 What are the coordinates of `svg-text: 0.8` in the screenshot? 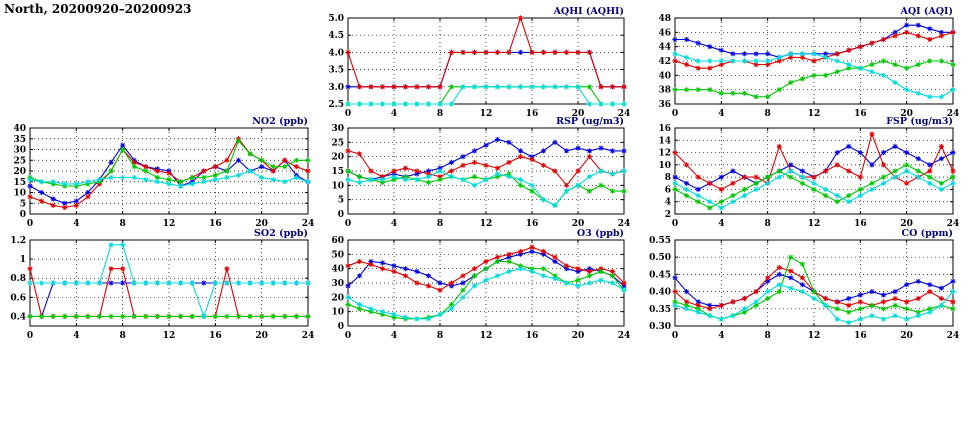 It's located at (18, 279).